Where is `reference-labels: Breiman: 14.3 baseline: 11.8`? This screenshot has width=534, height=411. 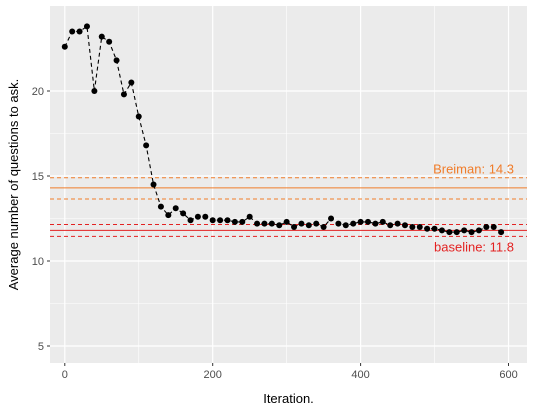
reference-labels: Breiman: 14.3 baseline: 11.8 is located at coordinates (473, 208).